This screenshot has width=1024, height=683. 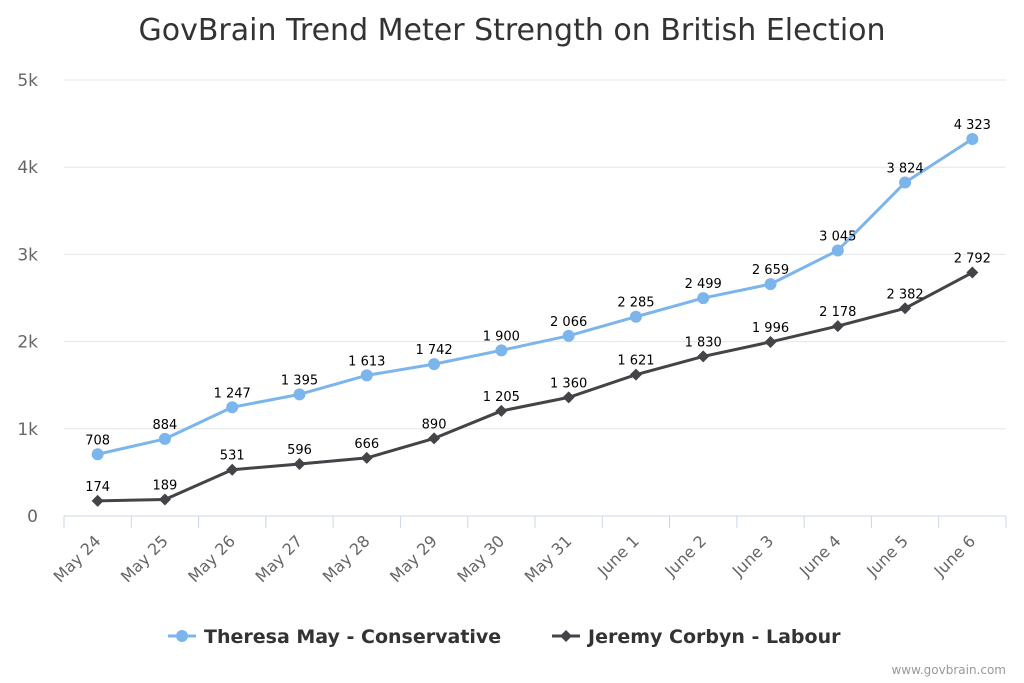 What do you see at coordinates (279, 558) in the screenshot?
I see `x-tick-label: May 27` at bounding box center [279, 558].